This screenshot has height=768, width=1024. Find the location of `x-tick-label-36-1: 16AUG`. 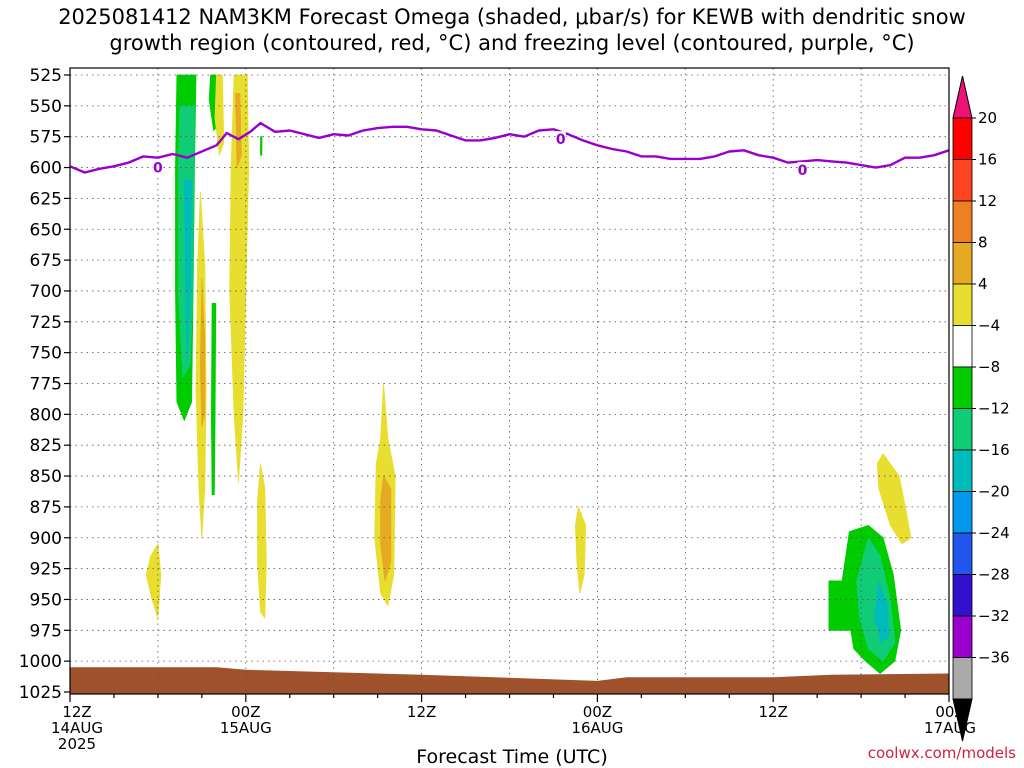

x-tick-label-36-1: 16AUG is located at coordinates (597, 728).